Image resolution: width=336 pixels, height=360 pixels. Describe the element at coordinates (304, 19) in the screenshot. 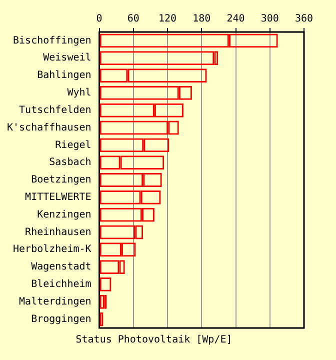

I see `x-tick-label: 360` at that location.